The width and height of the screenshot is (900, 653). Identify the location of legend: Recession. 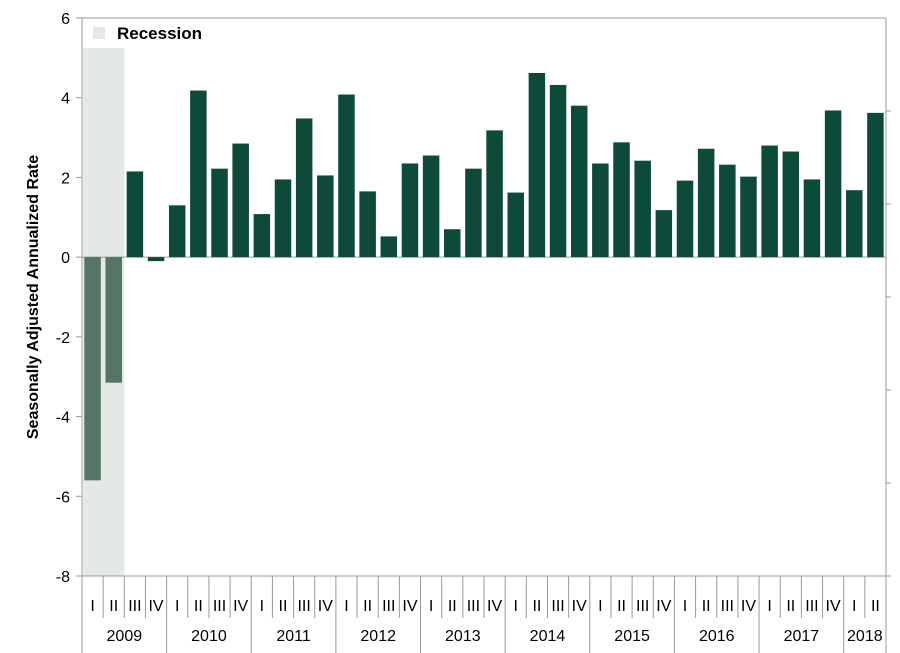
(147, 33).